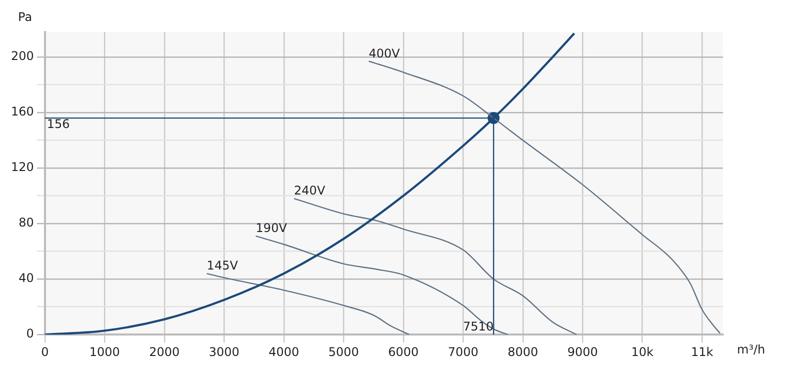 The width and height of the screenshot is (787, 371). What do you see at coordinates (45, 351) in the screenshot?
I see `x-tick-label: 0` at bounding box center [45, 351].